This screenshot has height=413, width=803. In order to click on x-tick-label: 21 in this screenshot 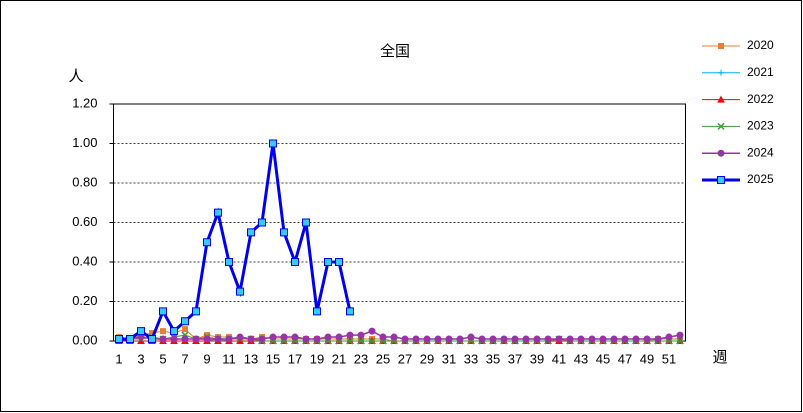, I will do `click(339, 358)`.